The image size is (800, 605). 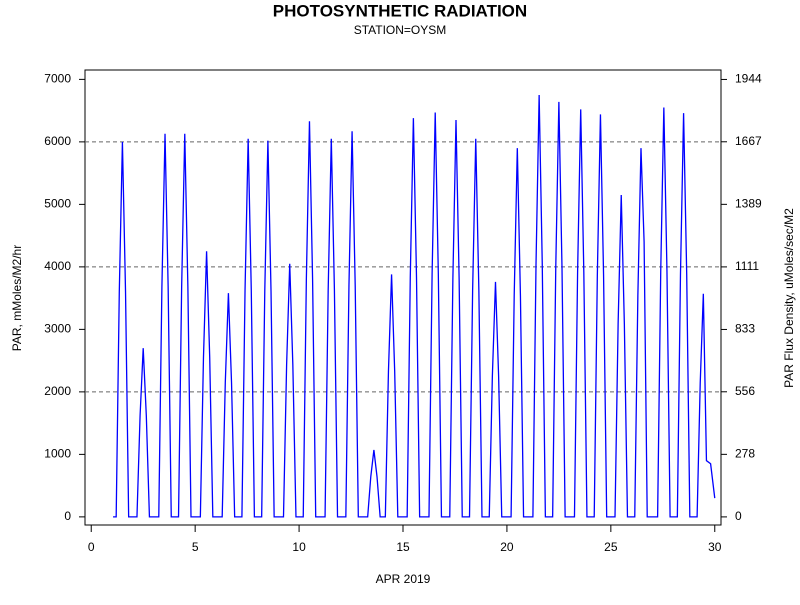 What do you see at coordinates (57, 391) in the screenshot?
I see `y-tick-label: 2000` at bounding box center [57, 391].